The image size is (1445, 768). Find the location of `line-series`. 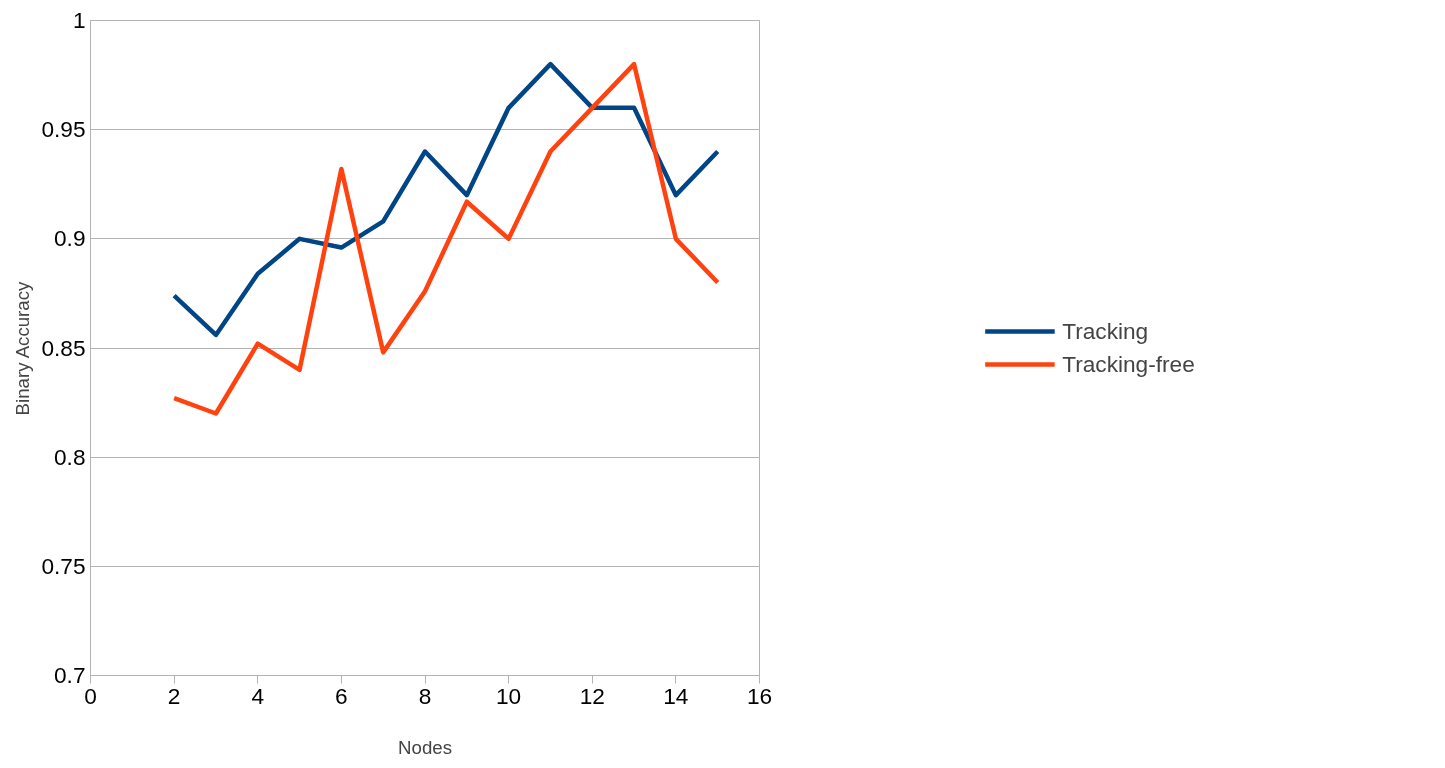

line-series is located at coordinates (445, 199).